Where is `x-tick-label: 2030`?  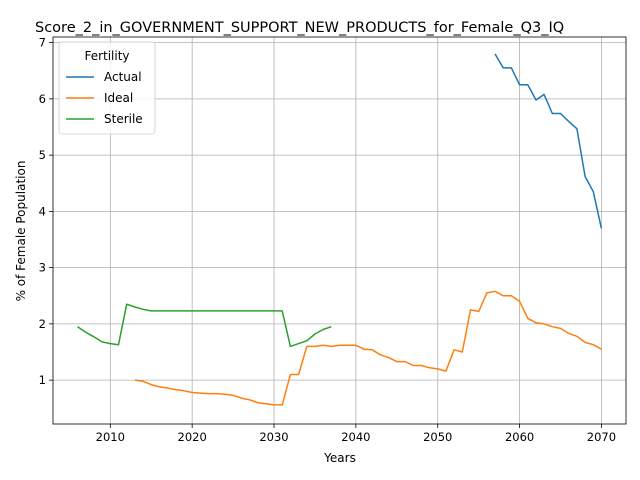
x-tick-label: 2030 is located at coordinates (273, 437).